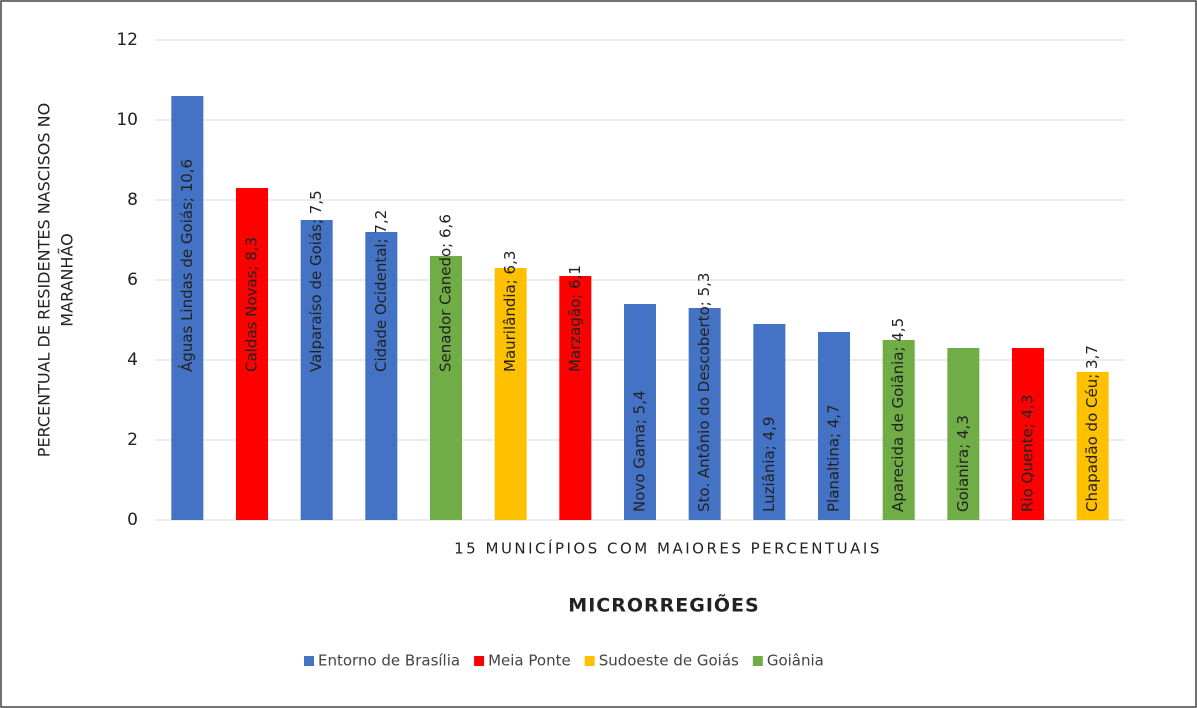  I want to click on x-axis-label: 15 MUNICÍPIOS COM MAIORES PERCENTUAIS, so click(668, 548).